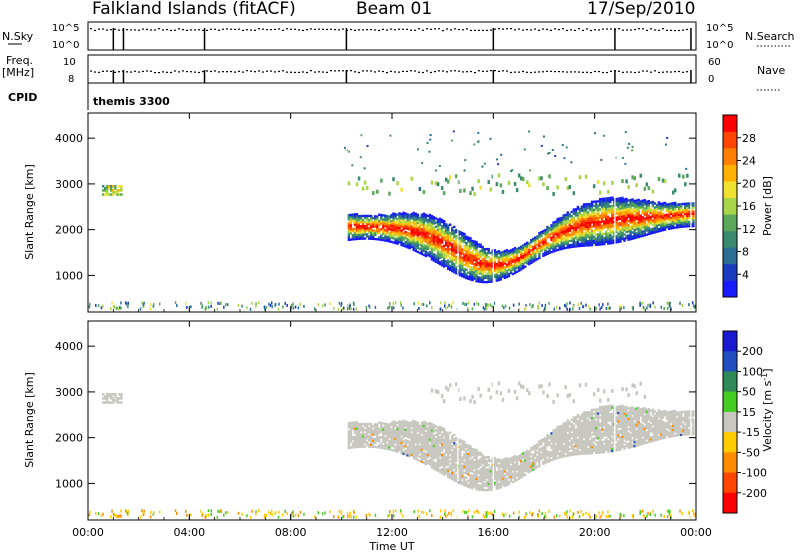  Describe the element at coordinates (730, 190) in the screenshot. I see `power-colorbar-swatch` at that location.